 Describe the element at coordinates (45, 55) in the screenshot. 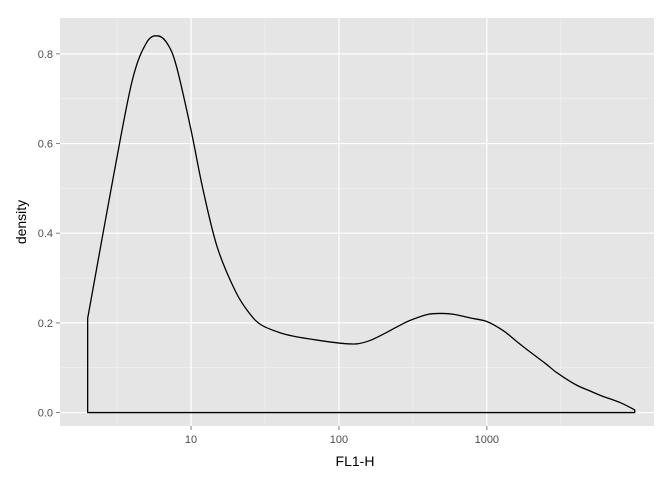

I see `y-tick-label: 0.8` at that location.